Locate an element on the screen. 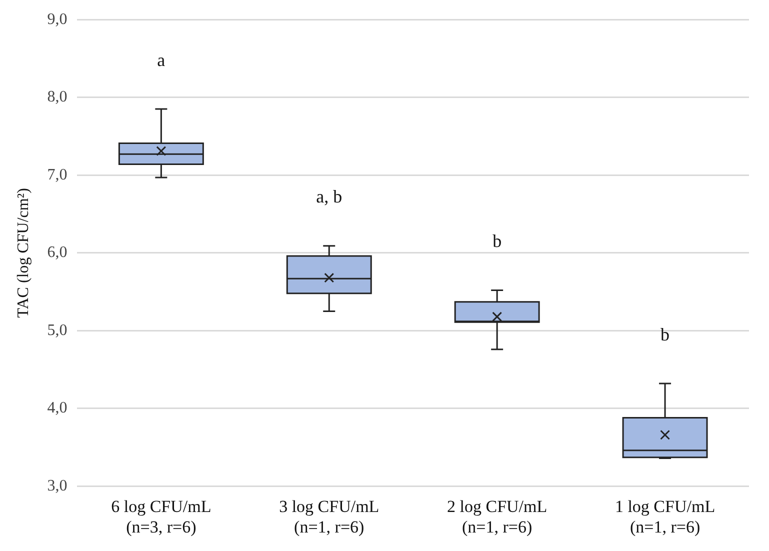 This screenshot has width=769, height=551. annotation: a is located at coordinates (161, 60).